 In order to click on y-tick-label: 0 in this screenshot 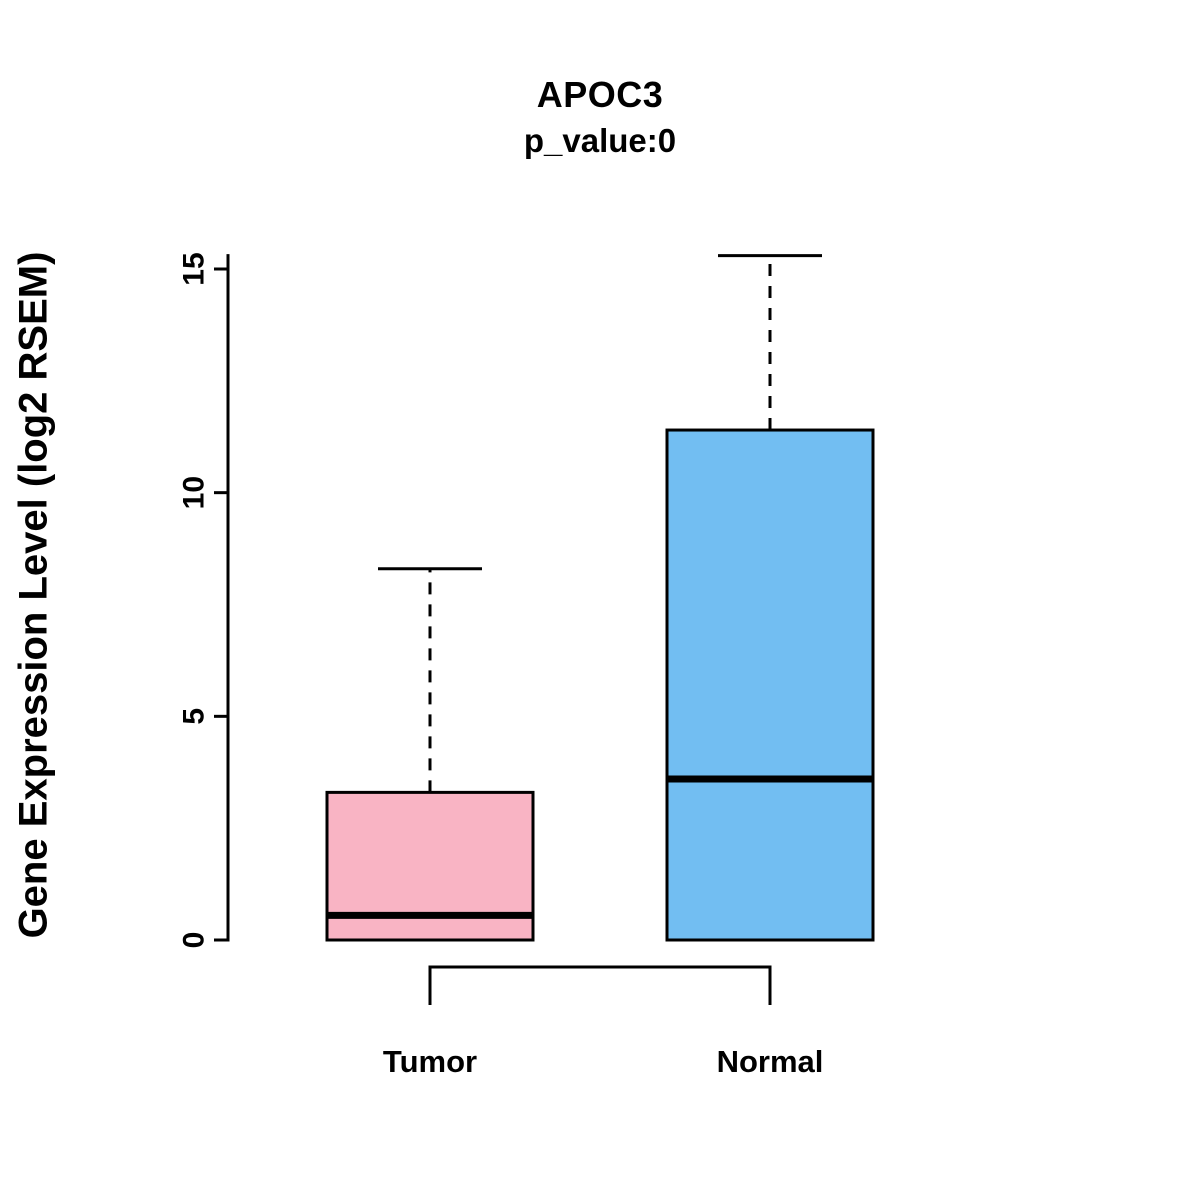, I will do `click(194, 940)`.